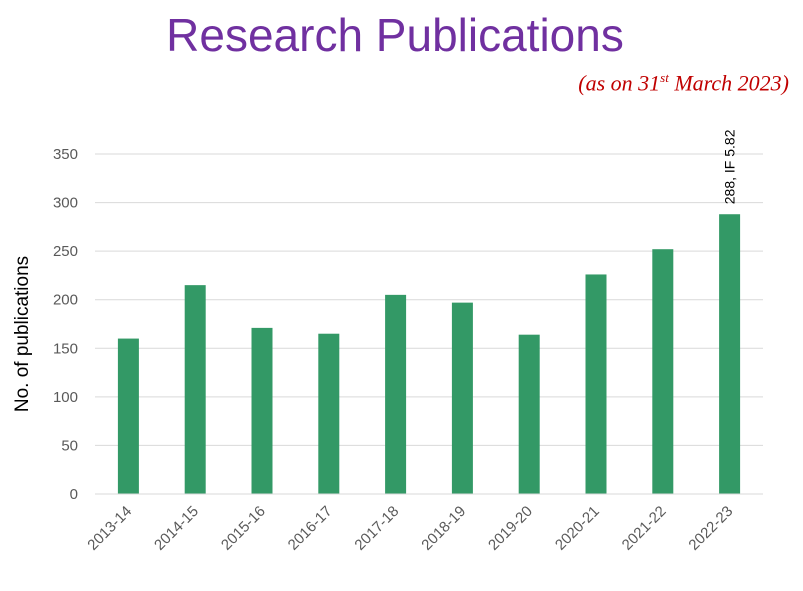  I want to click on x-tick-label: 2017-18, so click(376, 528).